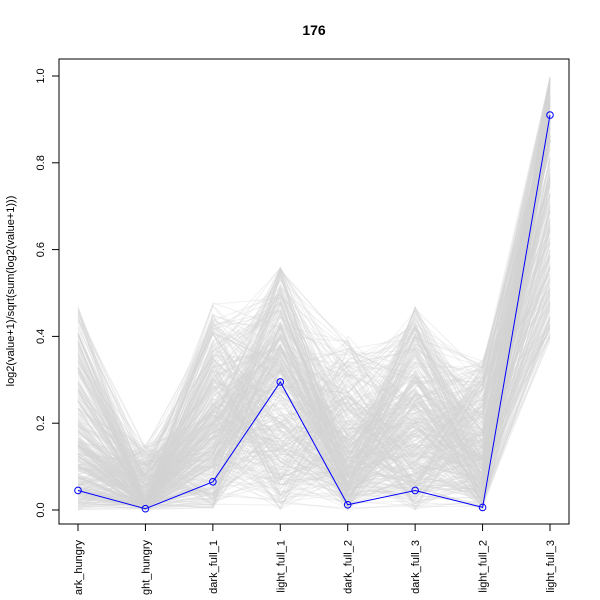 The width and height of the screenshot is (600, 600). What do you see at coordinates (41, 162) in the screenshot?
I see `y-tick-label: 0.8` at bounding box center [41, 162].